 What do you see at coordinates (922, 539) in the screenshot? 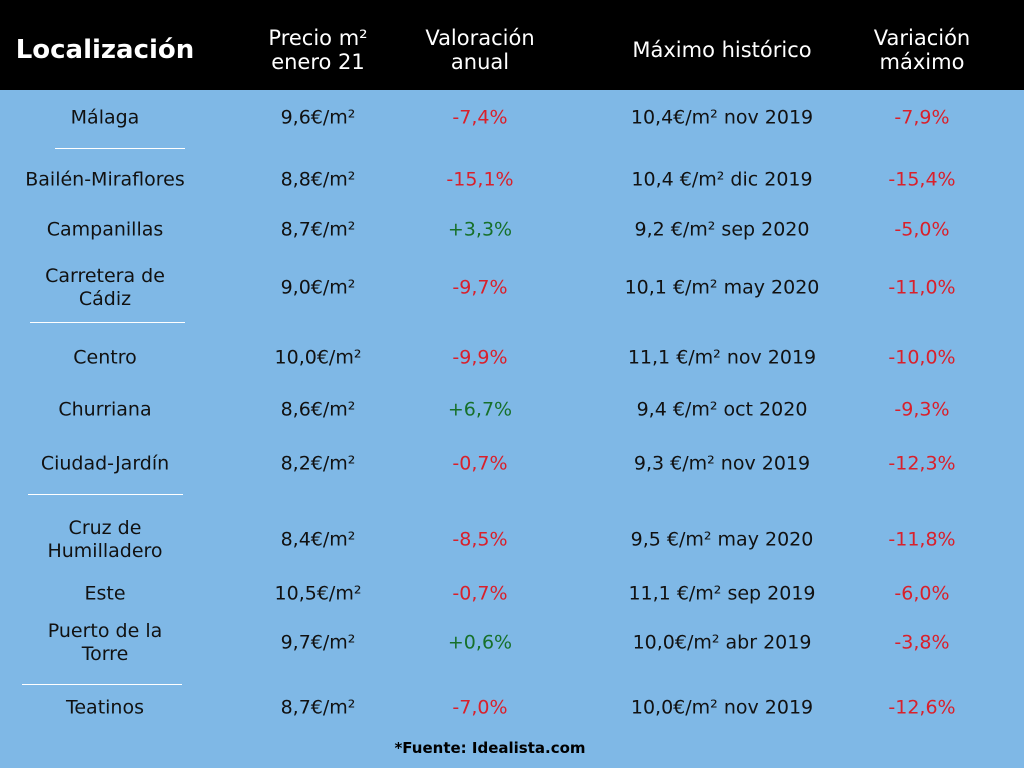
I see `max-change: -11,8%` at bounding box center [922, 539].